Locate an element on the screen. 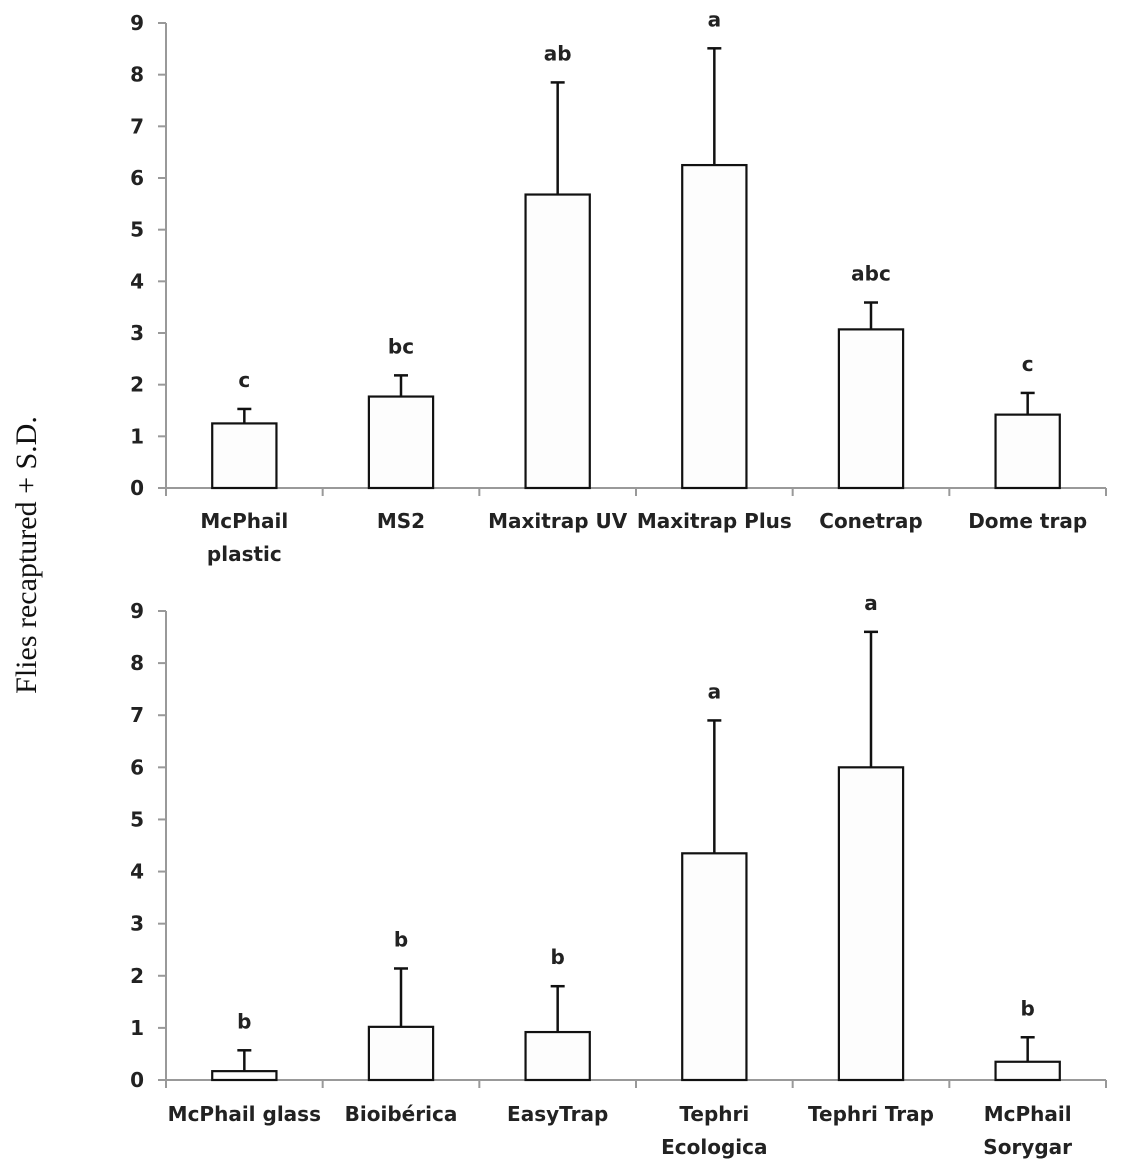 This screenshot has height=1165, width=1122. category-label: MS2 is located at coordinates (401, 521).